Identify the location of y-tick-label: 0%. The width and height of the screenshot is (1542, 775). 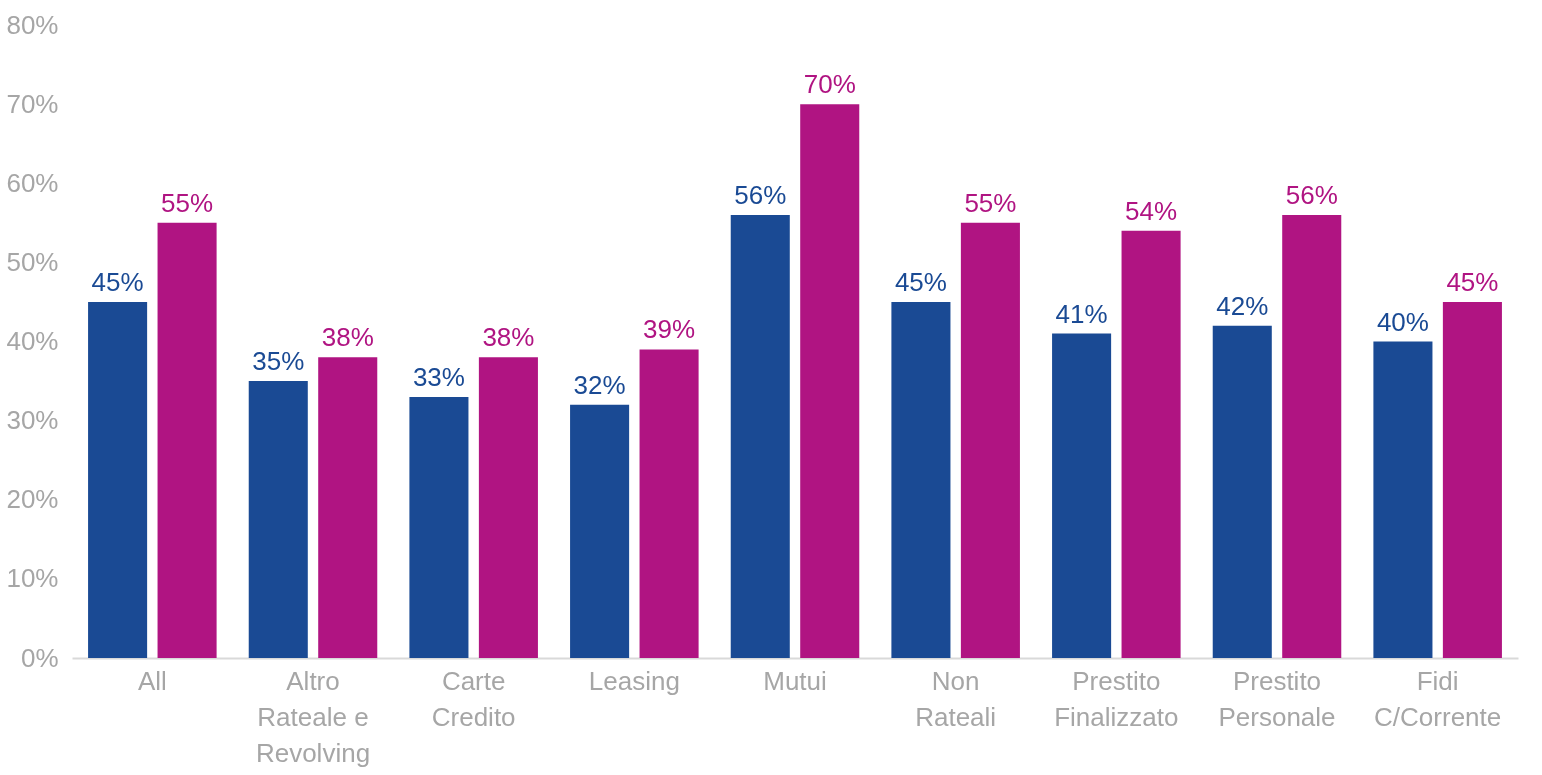
(39, 657).